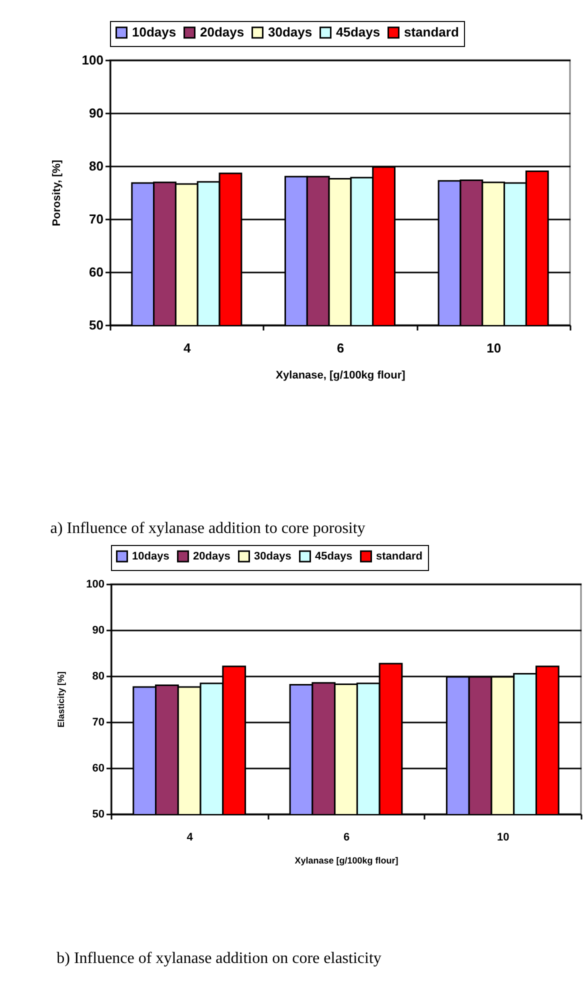 The image size is (588, 998). I want to click on x-axis-title: Xylanase, [g/100kg flour], so click(341, 376).